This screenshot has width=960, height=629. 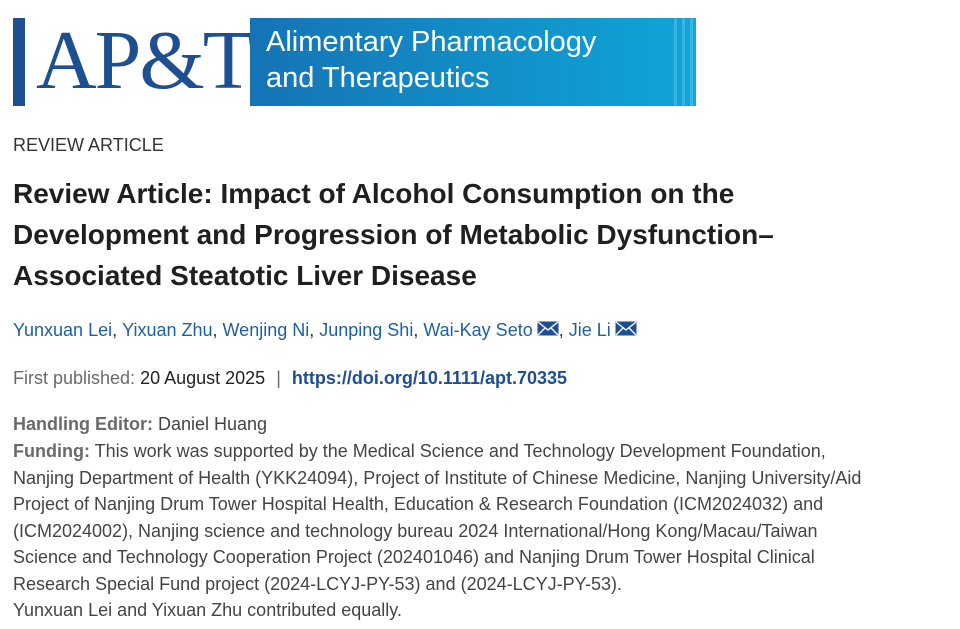 I want to click on author-name: Junping Shi, so click(x=366, y=330).